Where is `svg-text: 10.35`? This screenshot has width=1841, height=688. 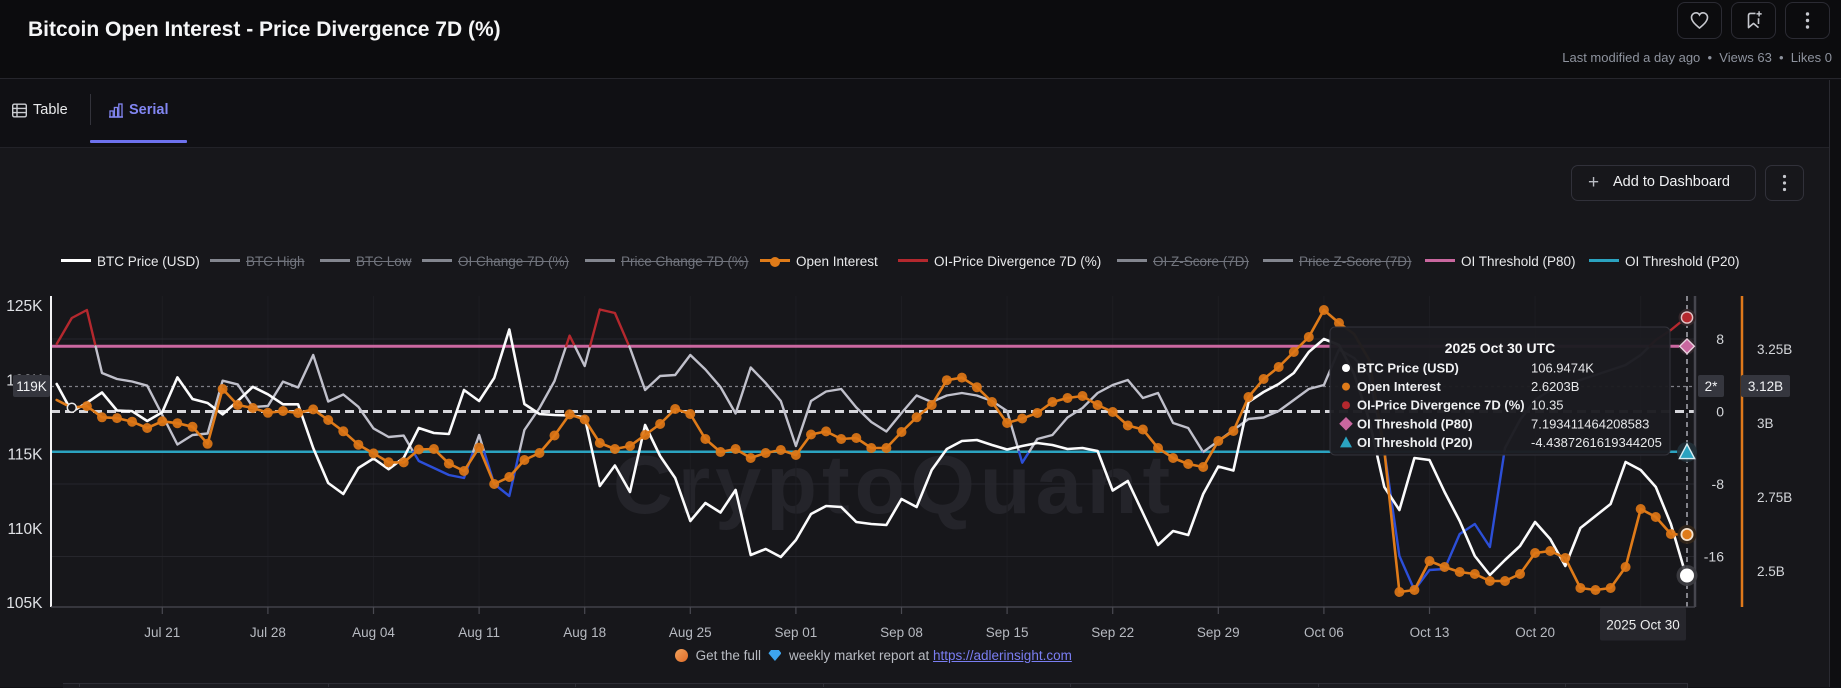
svg-text: 10.35 is located at coordinates (1547, 405).